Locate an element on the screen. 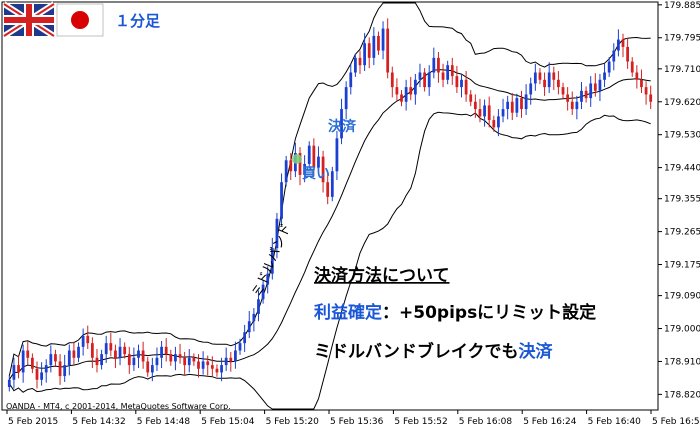 Image resolution: width=700 pixels, height=436 pixels. price-tick-label: 179.795 is located at coordinates (682, 39).